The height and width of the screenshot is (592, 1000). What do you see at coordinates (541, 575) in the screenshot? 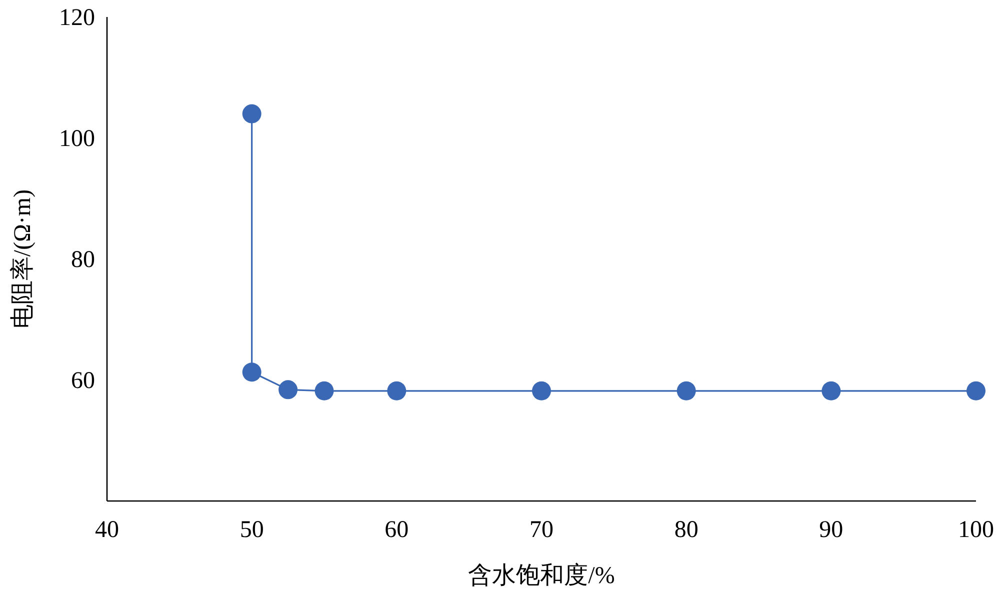
I see `x-axis-title: 含水饱和度/%` at bounding box center [541, 575].